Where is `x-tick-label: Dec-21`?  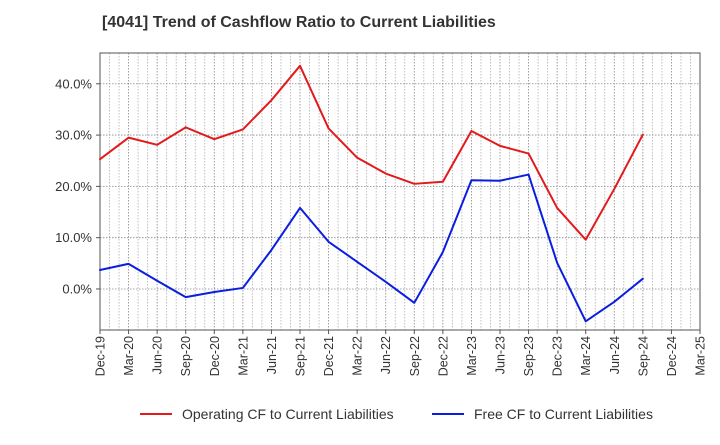 x-tick-label: Dec-21 is located at coordinates (329, 356).